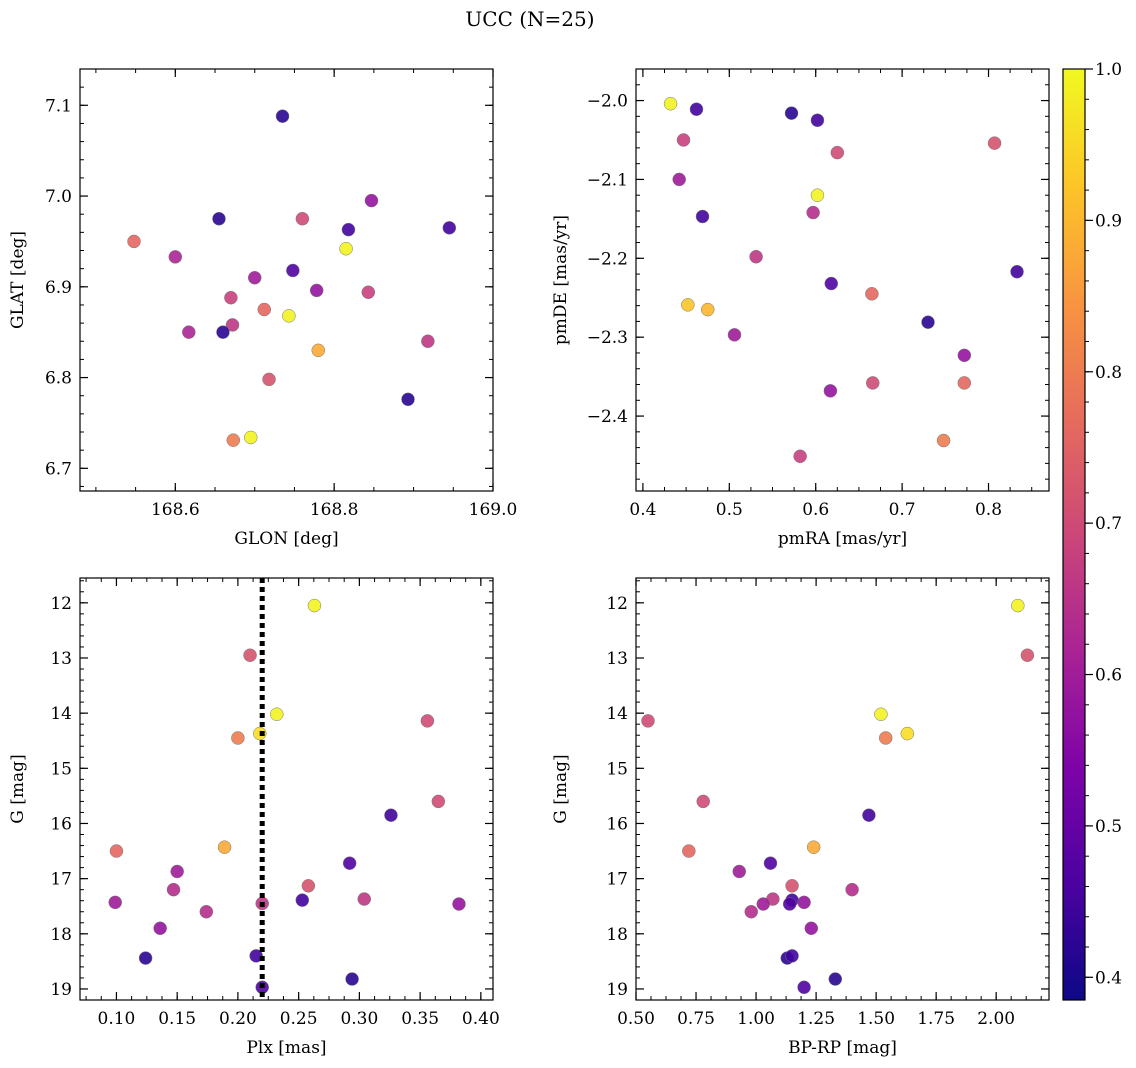 This screenshot has width=1136, height=1068. What do you see at coordinates (420, 1019) in the screenshot?
I see `x-tick-label: 0.35` at bounding box center [420, 1019].